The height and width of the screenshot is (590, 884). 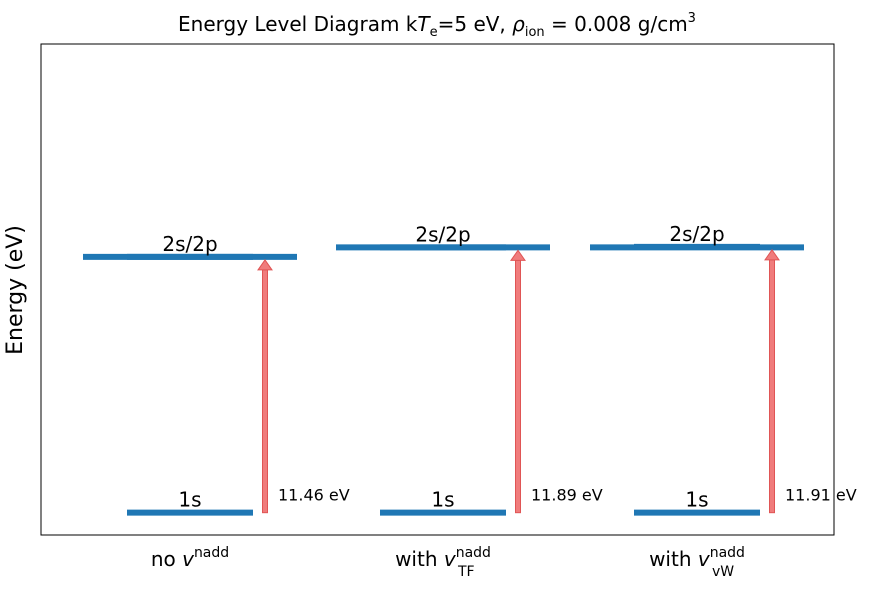 I want to click on x-tick-labels: no vnadd with vnadd TF with vnadd vW, so click(x=448, y=562).